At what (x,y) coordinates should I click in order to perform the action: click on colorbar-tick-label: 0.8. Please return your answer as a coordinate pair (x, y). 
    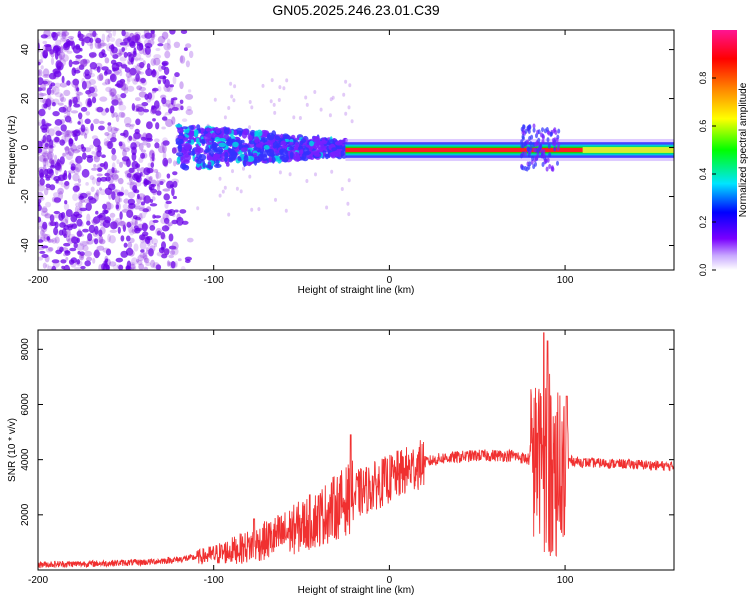
    Looking at the image, I should click on (703, 78).